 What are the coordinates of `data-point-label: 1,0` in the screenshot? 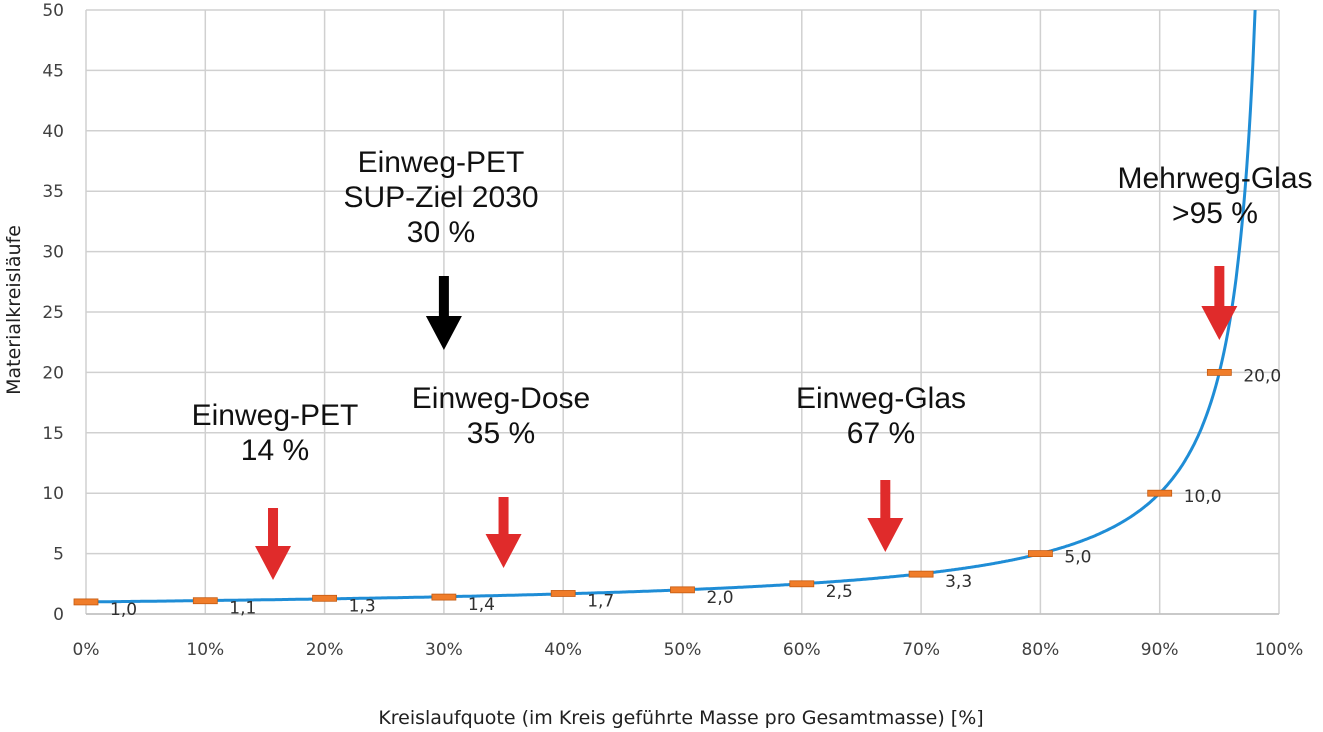 It's located at (123, 610).